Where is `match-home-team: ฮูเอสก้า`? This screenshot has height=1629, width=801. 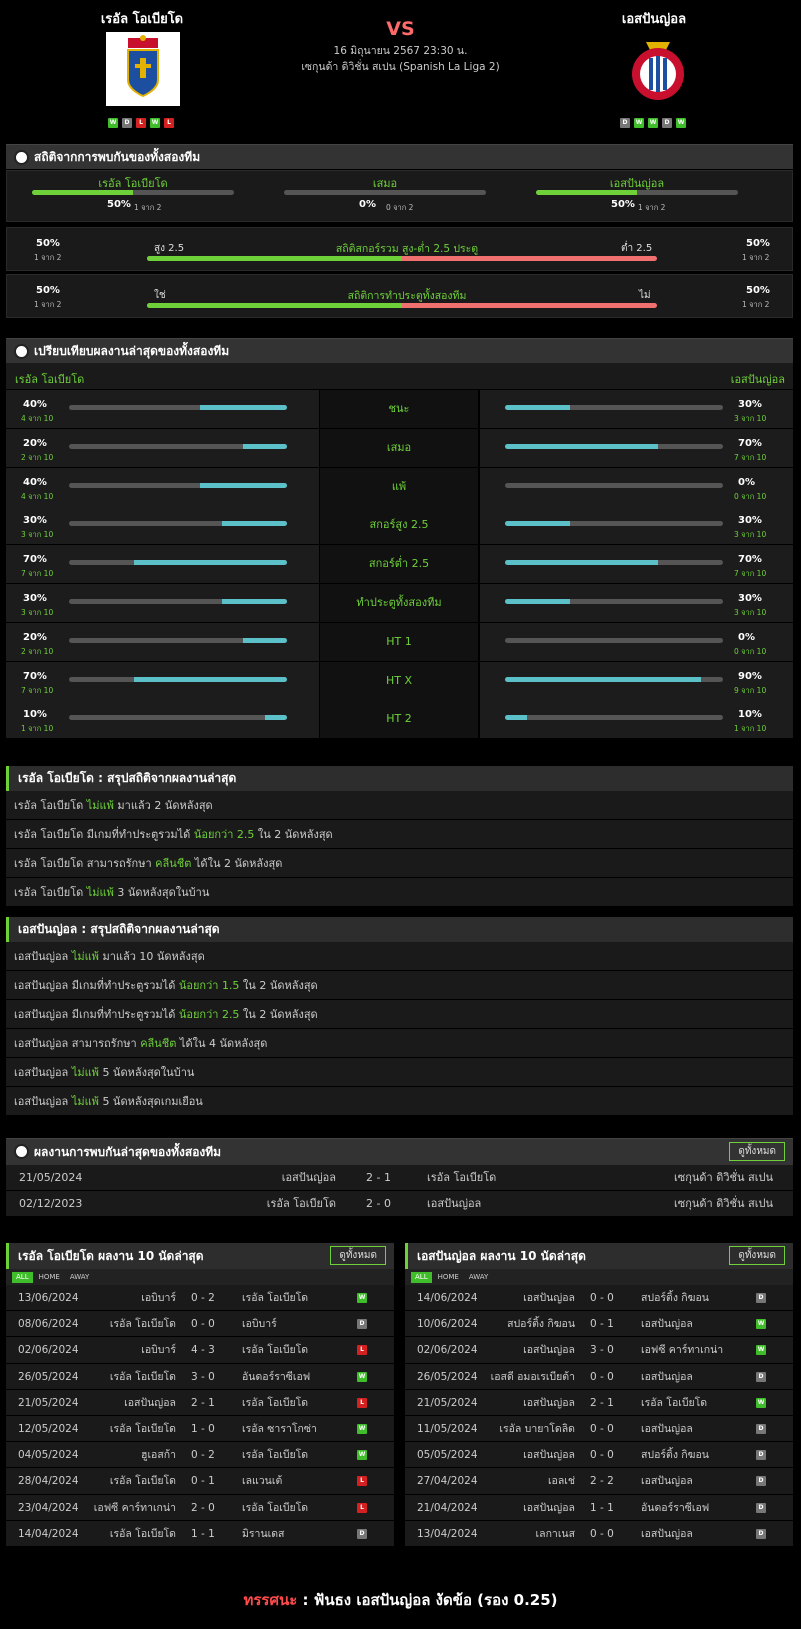
match-home-team: ฮูเอสก้า is located at coordinates (158, 1455).